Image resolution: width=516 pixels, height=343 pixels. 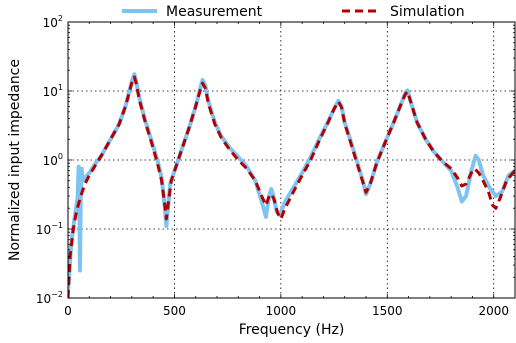 What do you see at coordinates (15, 160) in the screenshot?
I see `y-axis-label: Normalized input impedance` at bounding box center [15, 160].